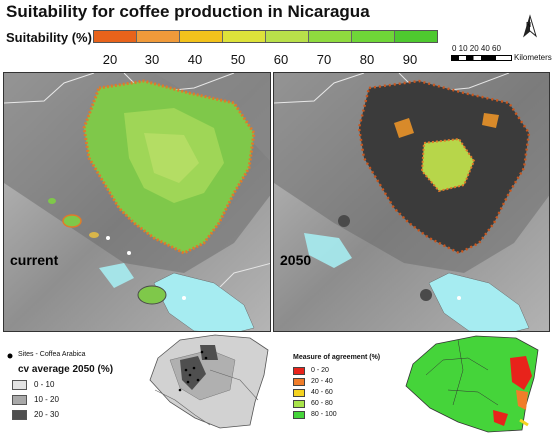  What do you see at coordinates (367, 59) in the screenshot?
I see `suitability-tick: 80` at bounding box center [367, 59].